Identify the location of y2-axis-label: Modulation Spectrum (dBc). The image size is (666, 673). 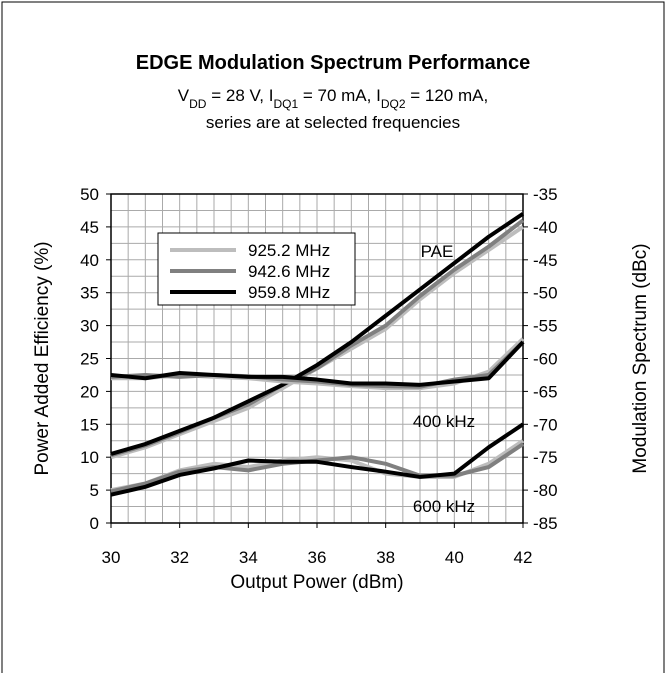
(640, 358).